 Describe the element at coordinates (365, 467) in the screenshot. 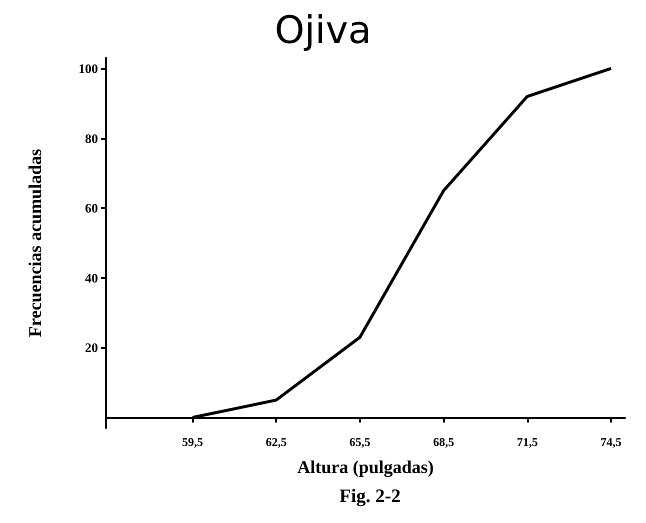

I see `x-axis-title: Altura (pulgadas)` at that location.